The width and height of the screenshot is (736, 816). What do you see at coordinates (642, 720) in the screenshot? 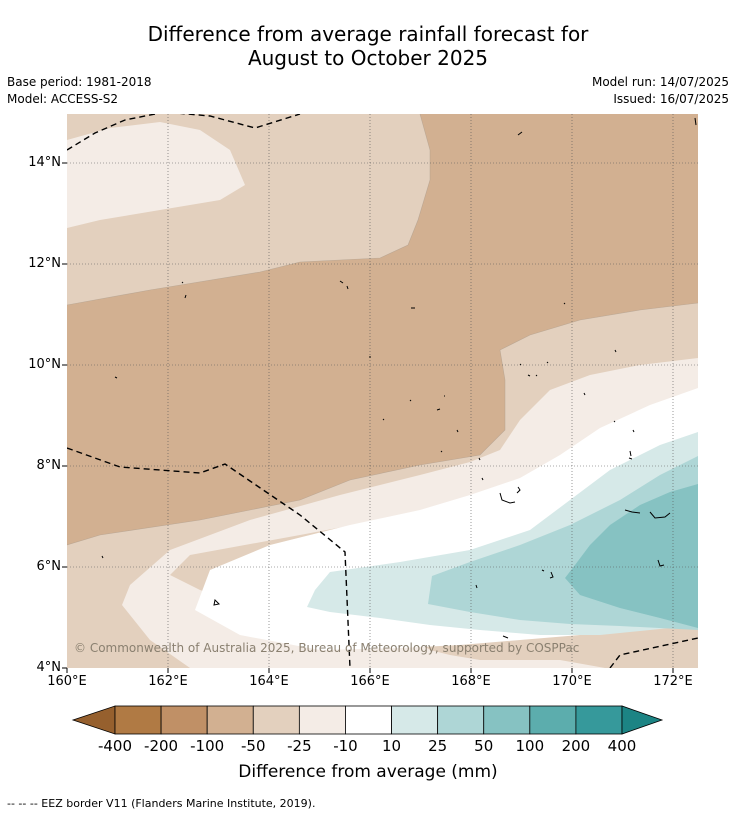
I see `colorbar-extend-high` at bounding box center [642, 720].